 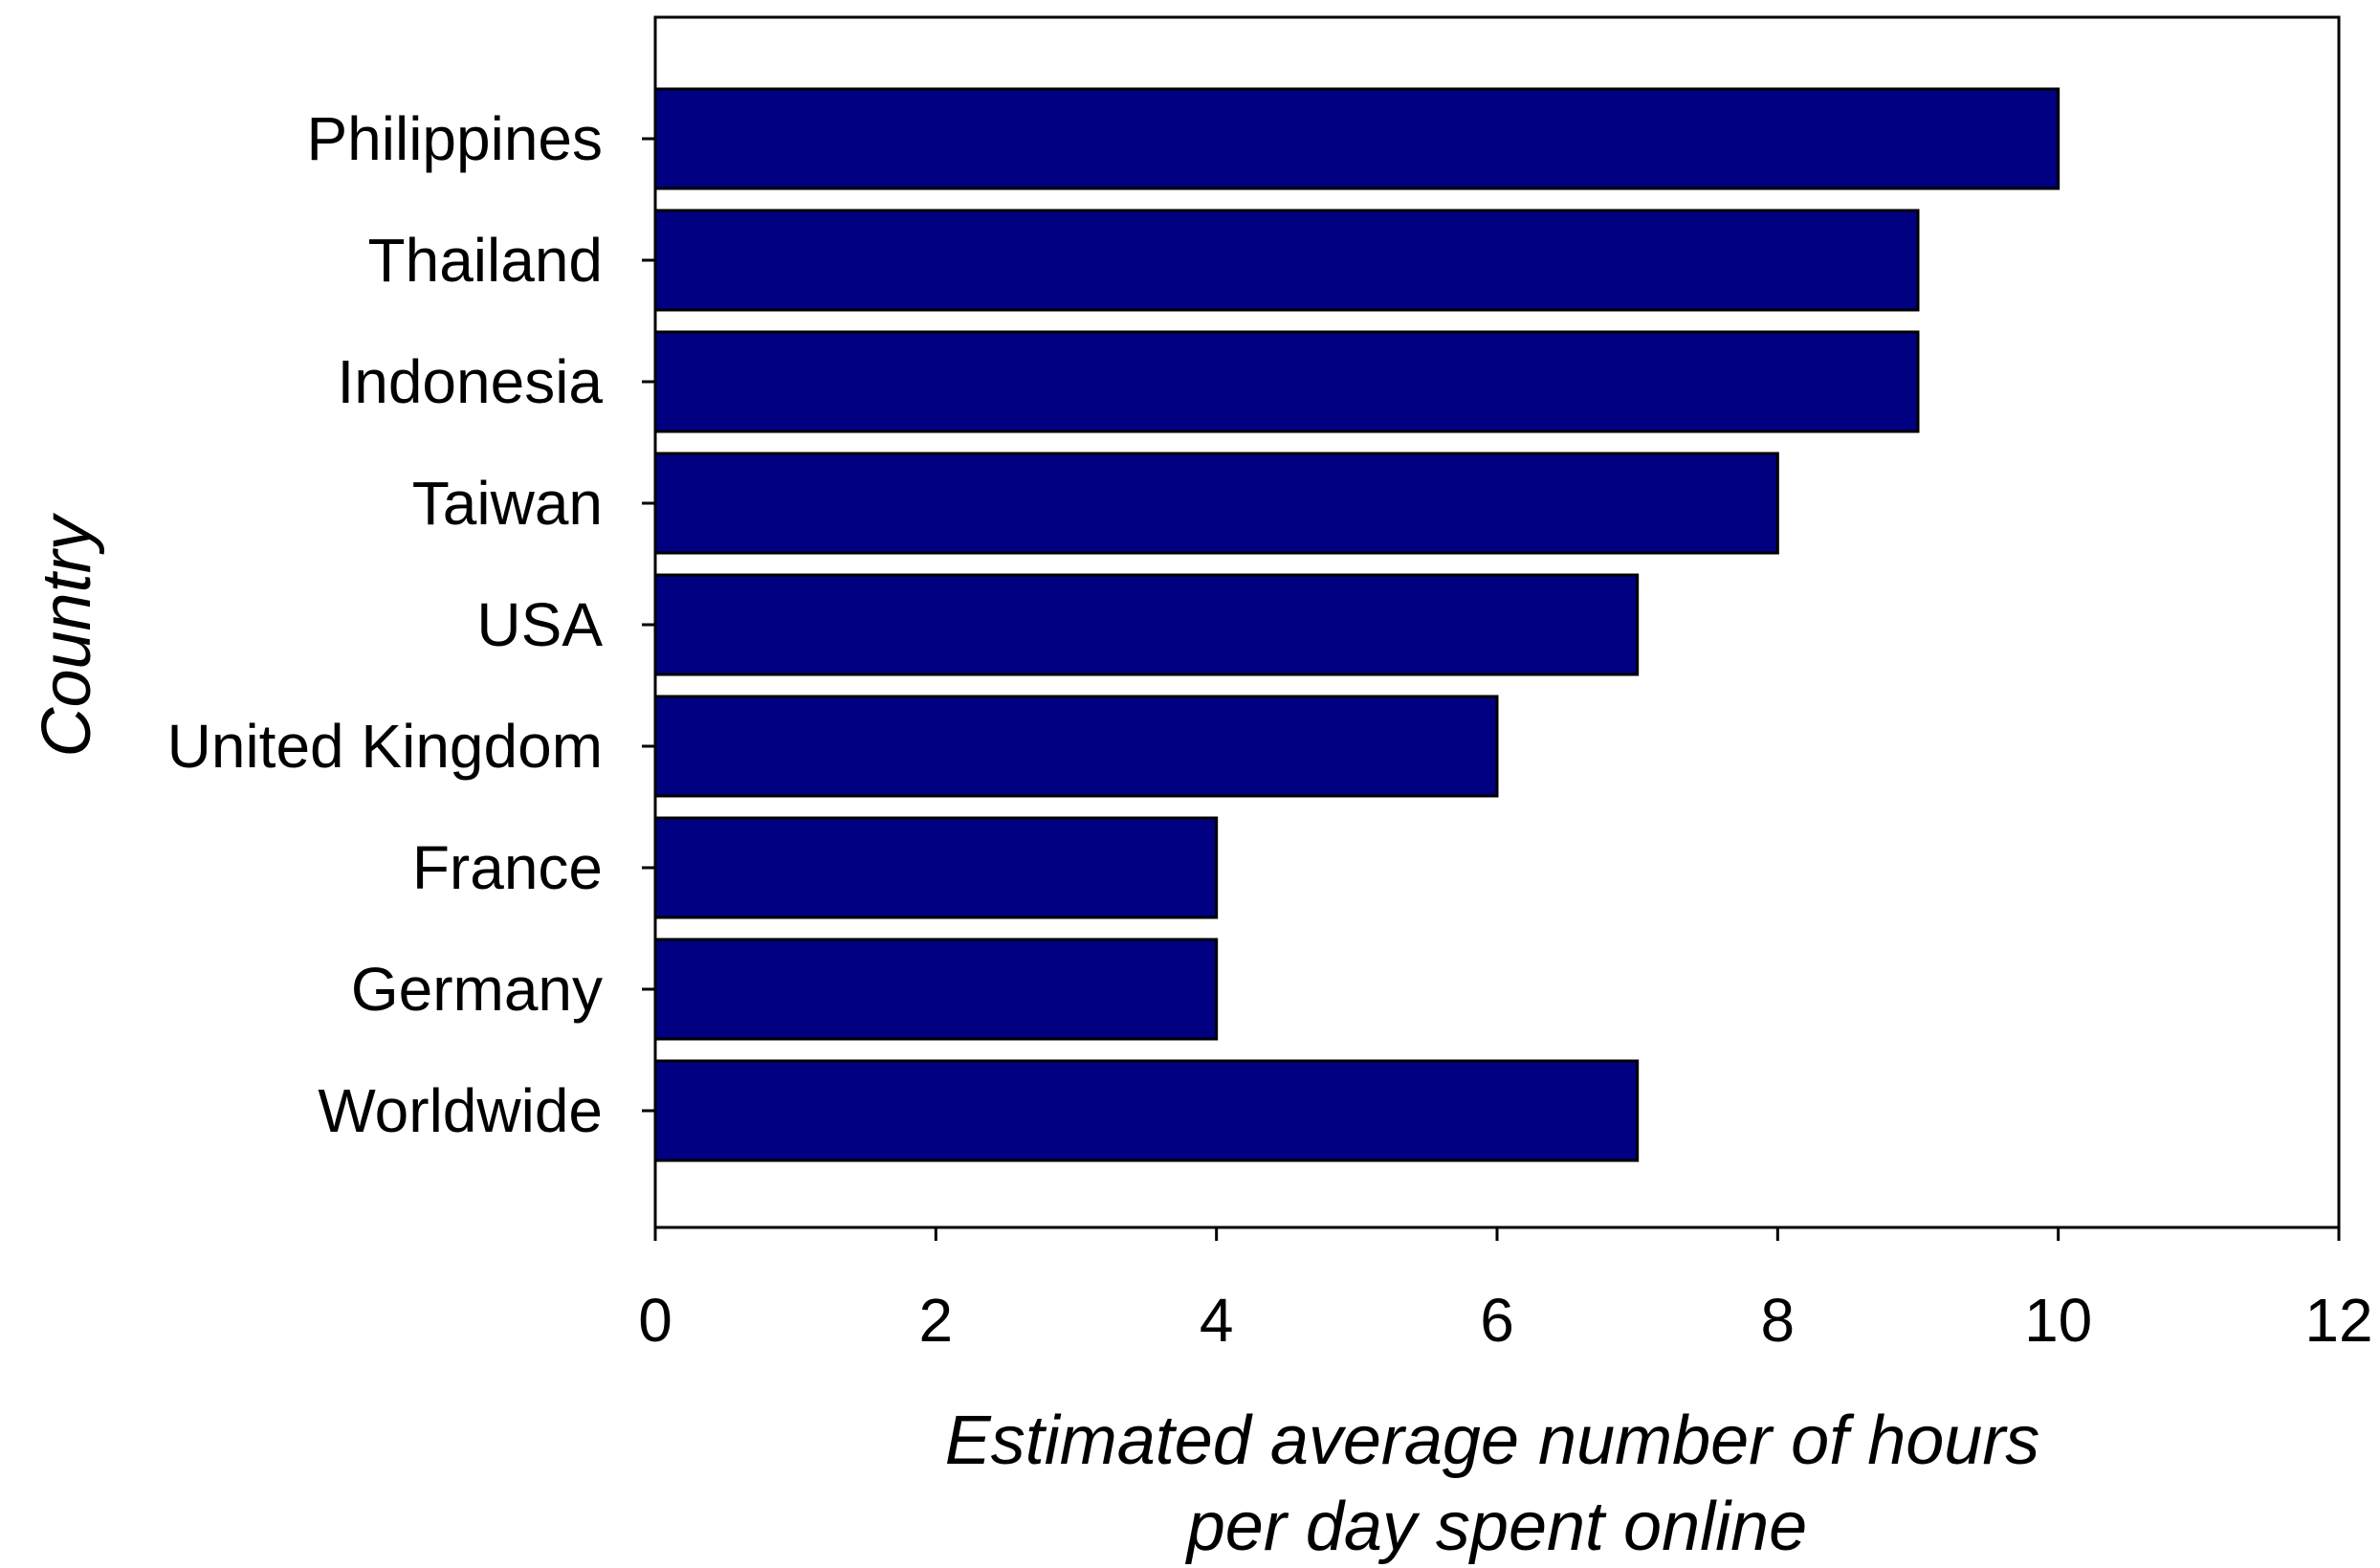 What do you see at coordinates (2338, 1320) in the screenshot?
I see `x-tick-label-12: 12` at bounding box center [2338, 1320].